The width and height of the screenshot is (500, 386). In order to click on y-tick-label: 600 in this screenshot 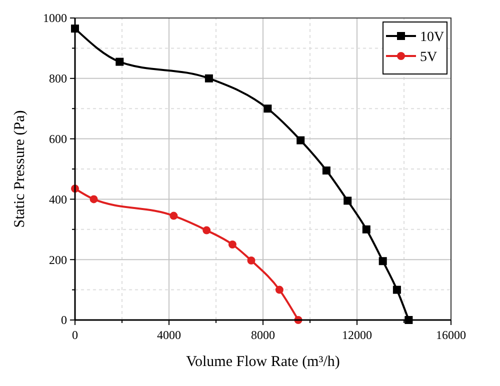, I will do `click(58, 139)`.